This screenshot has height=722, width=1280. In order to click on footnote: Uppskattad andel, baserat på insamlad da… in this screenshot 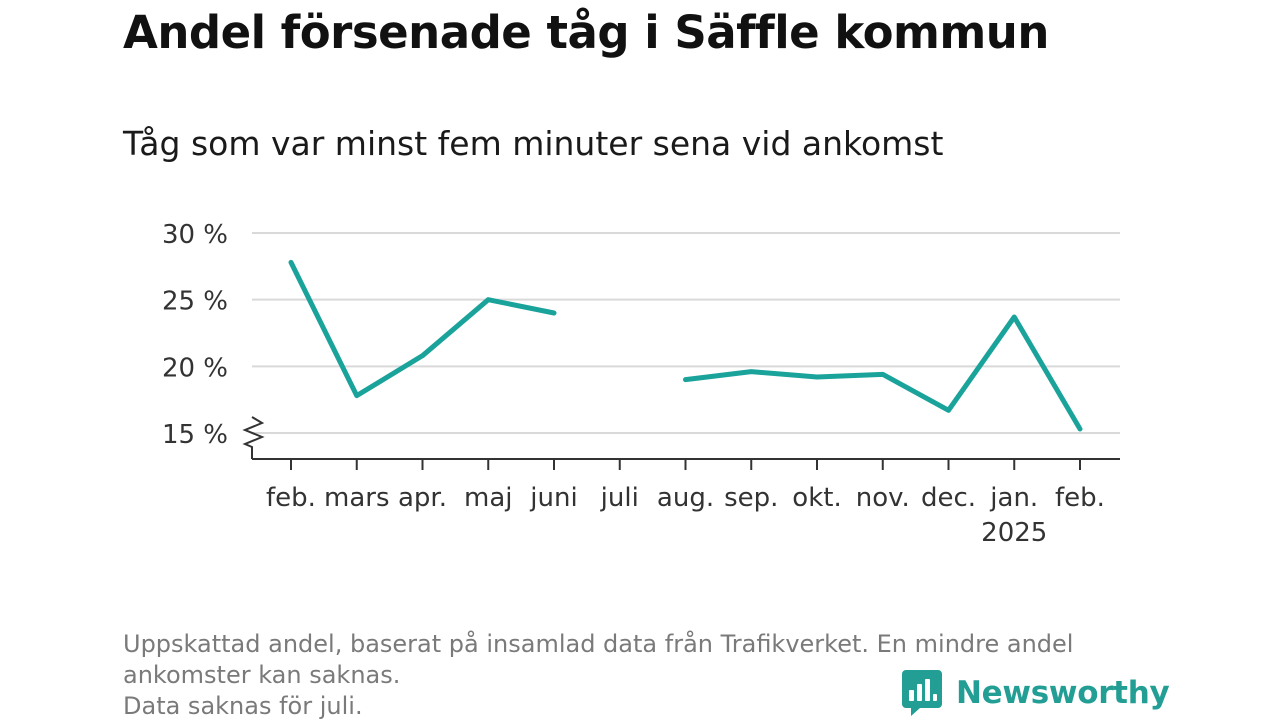, I will do `click(643, 675)`.